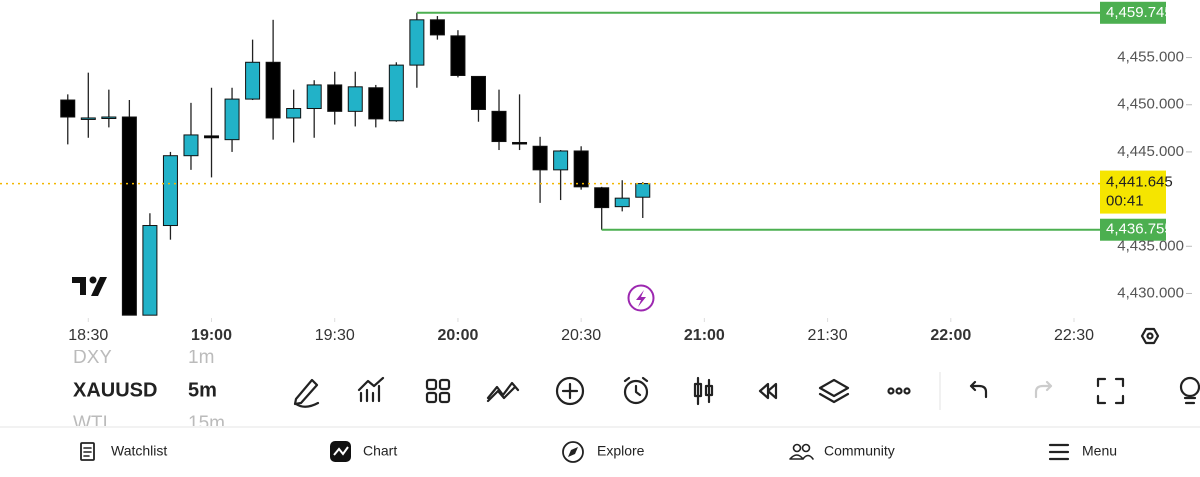  Describe the element at coordinates (371, 389) in the screenshot. I see `indicators` at that location.